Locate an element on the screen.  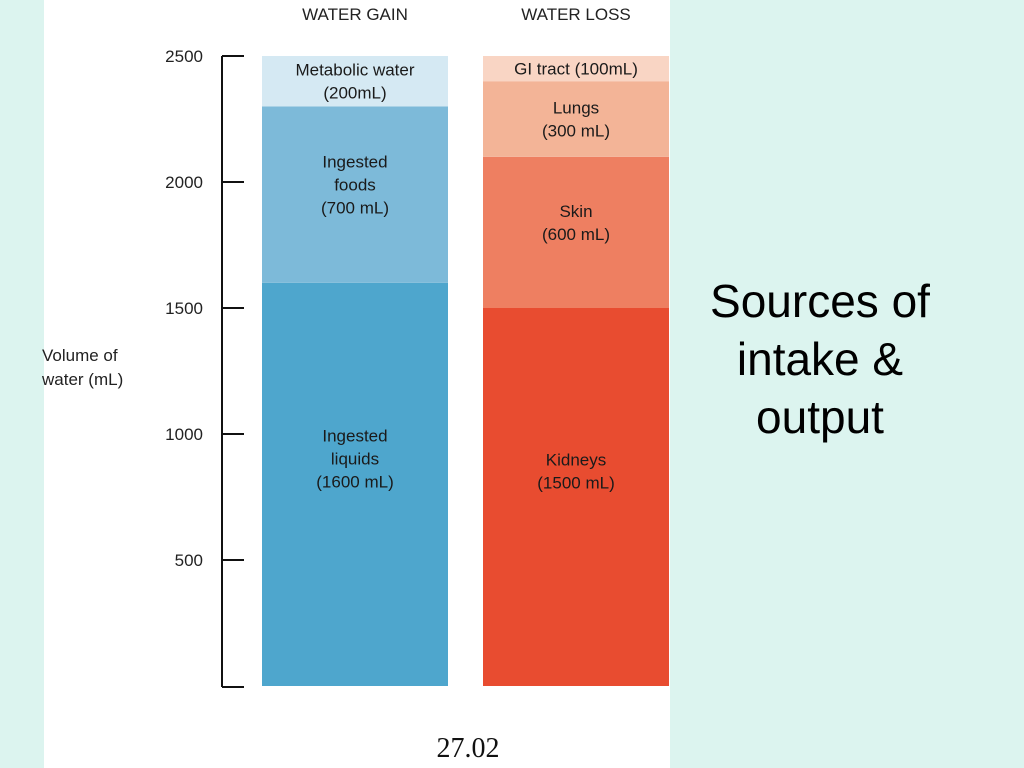
segment-label: Metabolic water is located at coordinates (354, 70).